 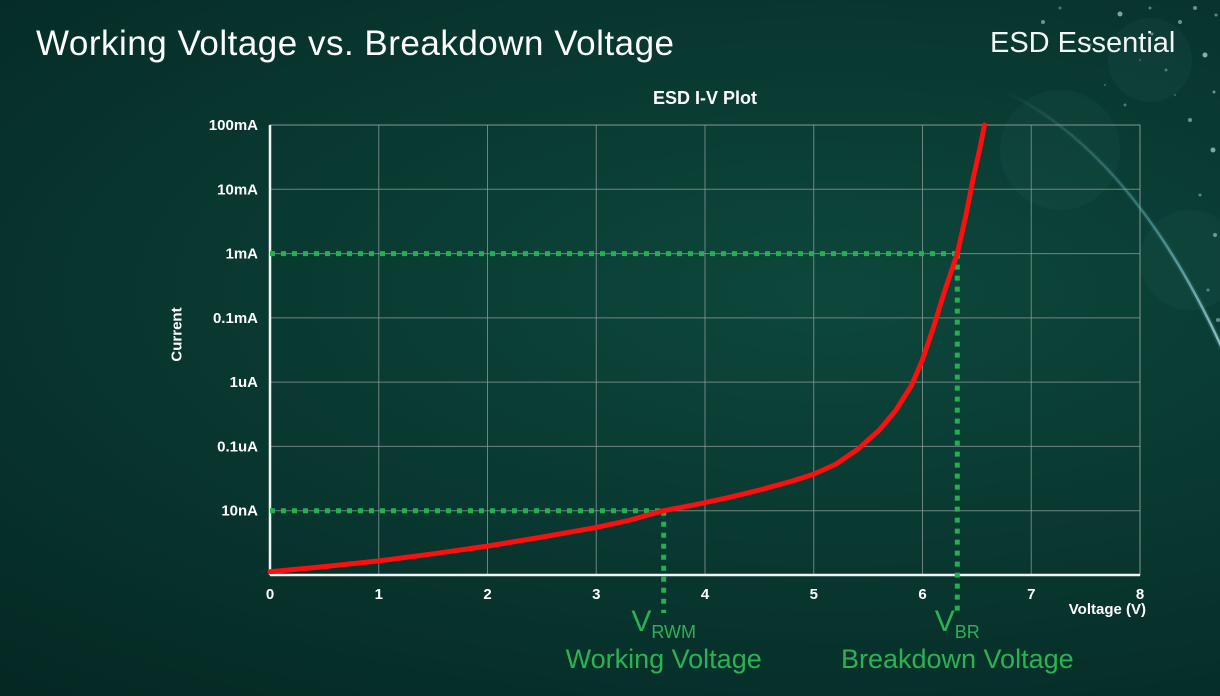 What do you see at coordinates (705, 594) in the screenshot?
I see `x-tick-label: 4` at bounding box center [705, 594].